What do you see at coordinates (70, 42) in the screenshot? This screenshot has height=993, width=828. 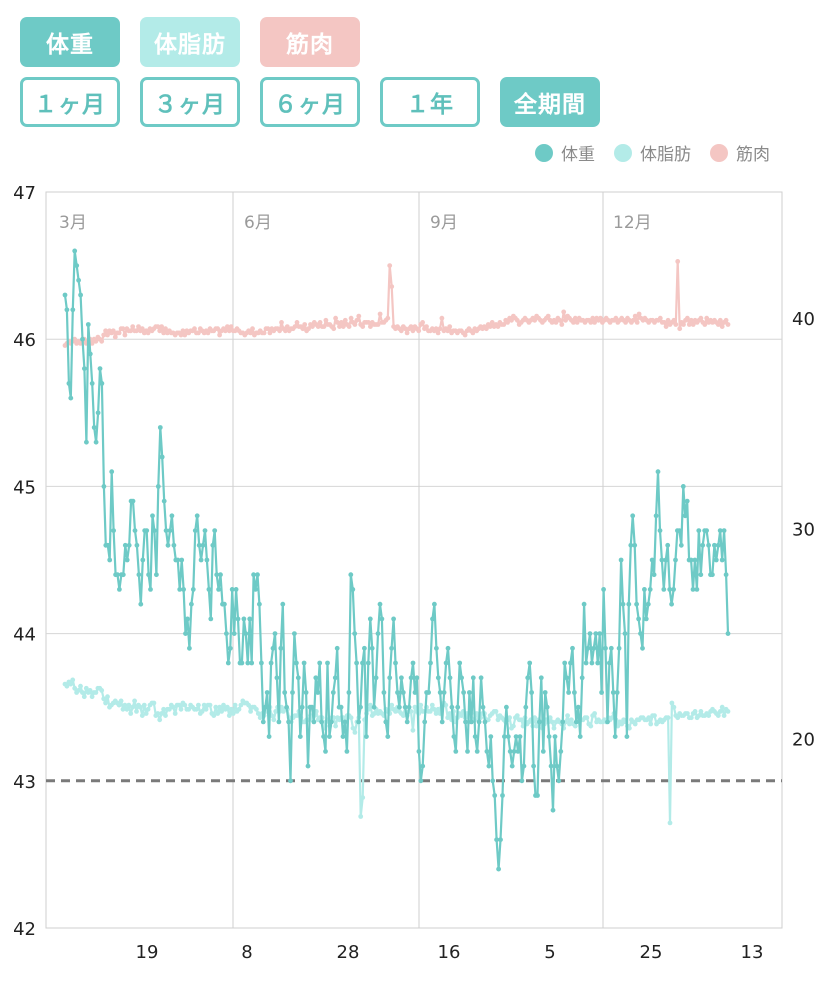 I see `metric-button-weight: 体重` at bounding box center [70, 42].